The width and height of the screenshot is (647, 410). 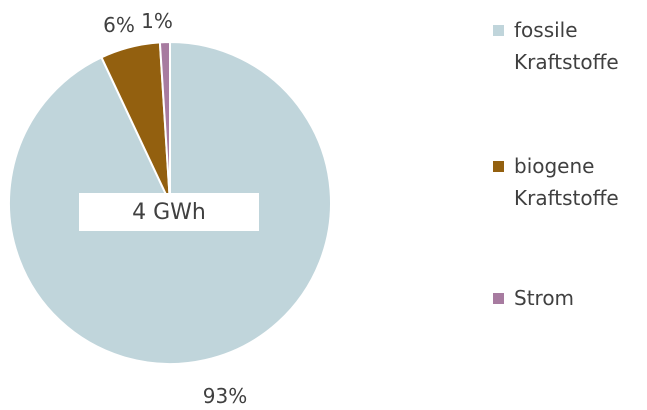 I want to click on pie-slice-strom, so click(x=164, y=122).